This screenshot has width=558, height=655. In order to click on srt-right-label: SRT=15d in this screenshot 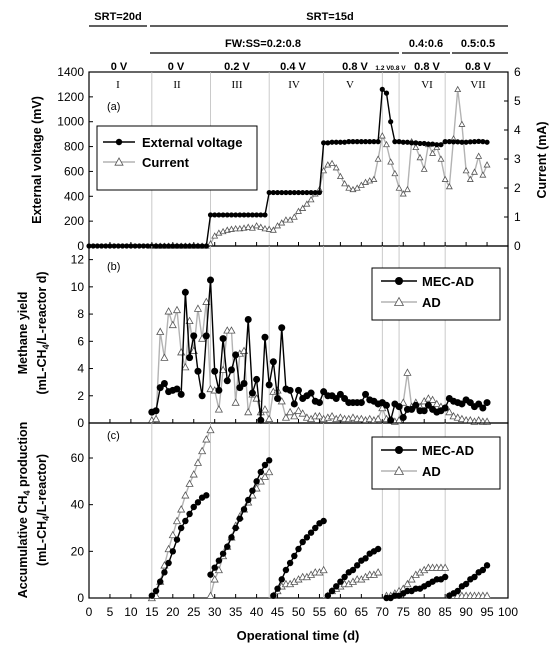, I will do `click(329, 17)`.